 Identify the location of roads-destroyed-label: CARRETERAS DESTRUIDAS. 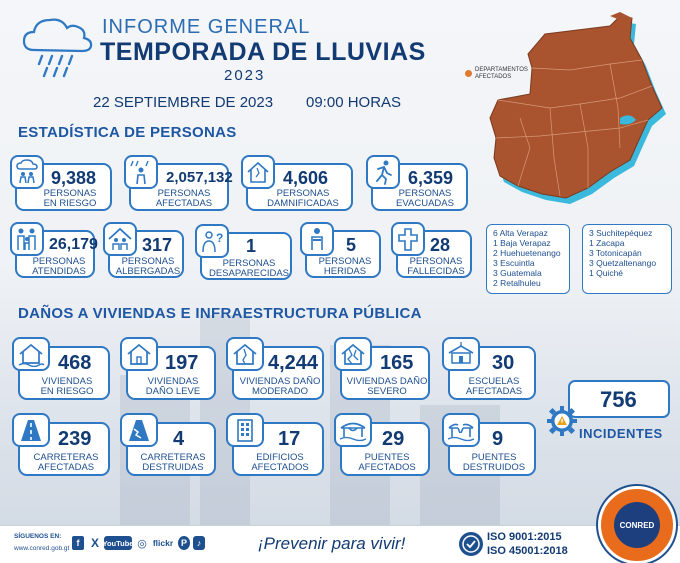
(173, 462).